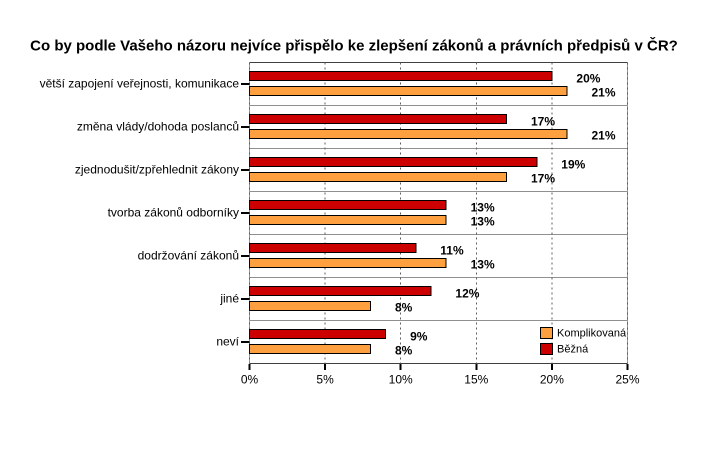 The height and width of the screenshot is (463, 708). What do you see at coordinates (158, 127) in the screenshot?
I see `svg-text: změna vlády/dohoda poslanců` at bounding box center [158, 127].